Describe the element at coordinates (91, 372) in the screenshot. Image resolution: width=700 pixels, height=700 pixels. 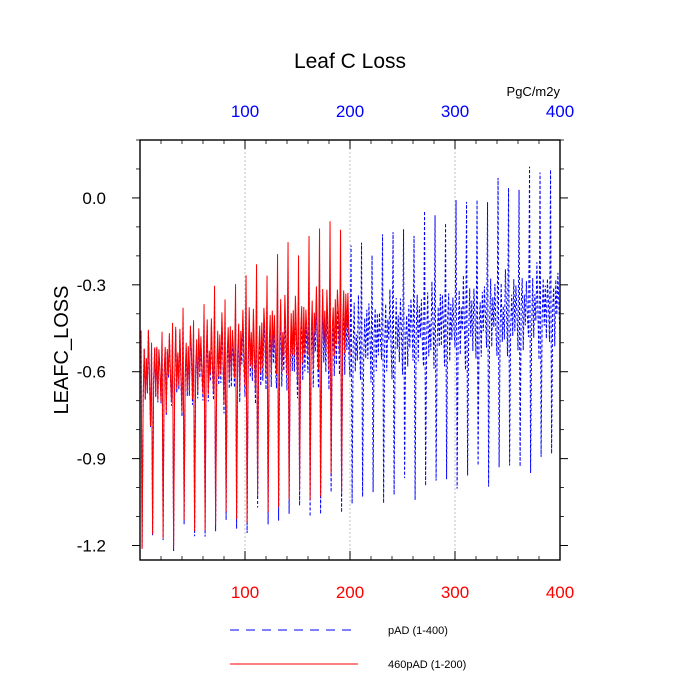
I see `y-tick-label-2: -0.6` at that location.